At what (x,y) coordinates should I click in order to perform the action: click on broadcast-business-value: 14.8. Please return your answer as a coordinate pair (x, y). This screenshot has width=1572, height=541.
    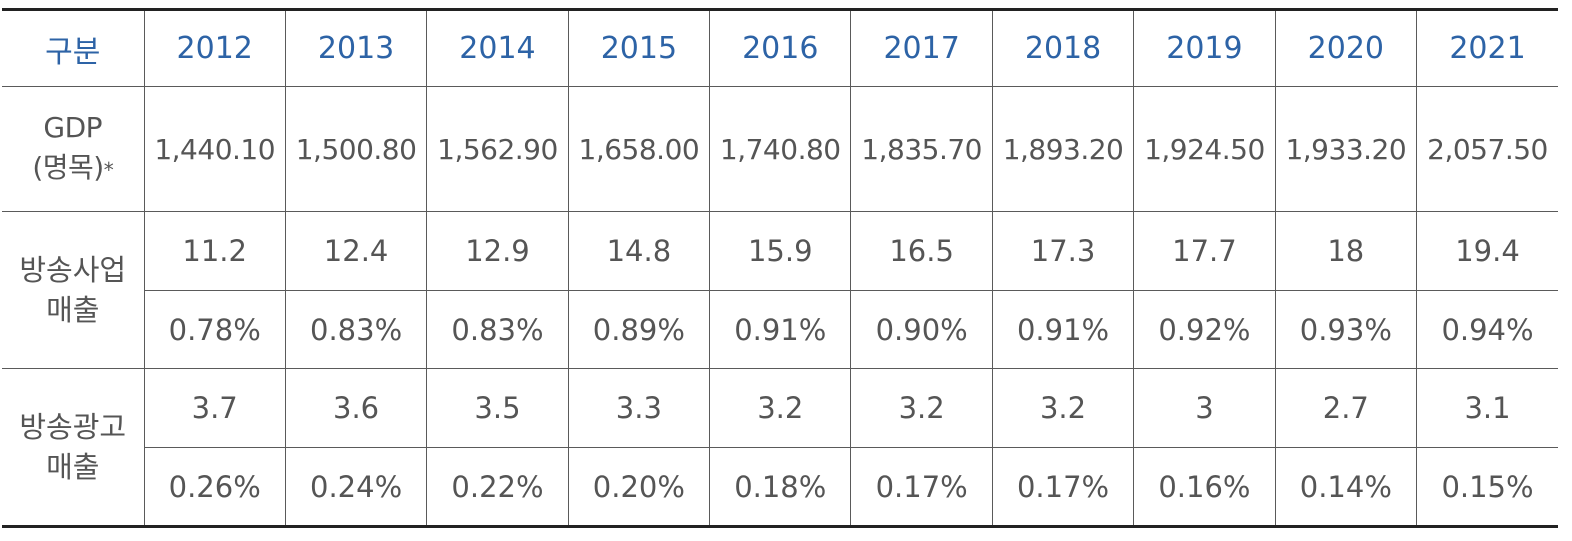
    Looking at the image, I should click on (639, 251).